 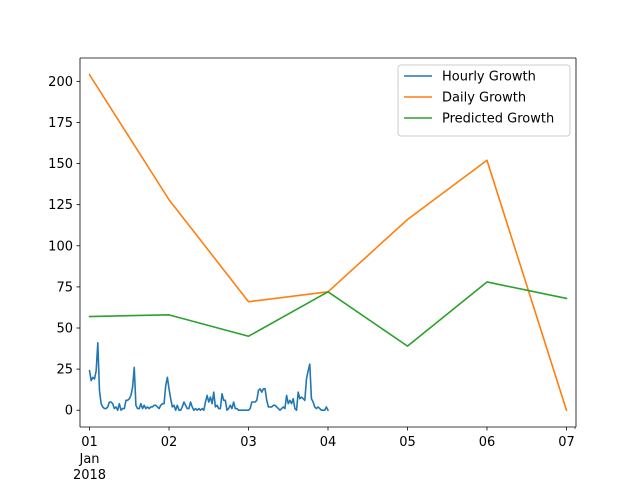 What do you see at coordinates (89, 474) in the screenshot?
I see `x-tick-sublabel: 2018` at bounding box center [89, 474].